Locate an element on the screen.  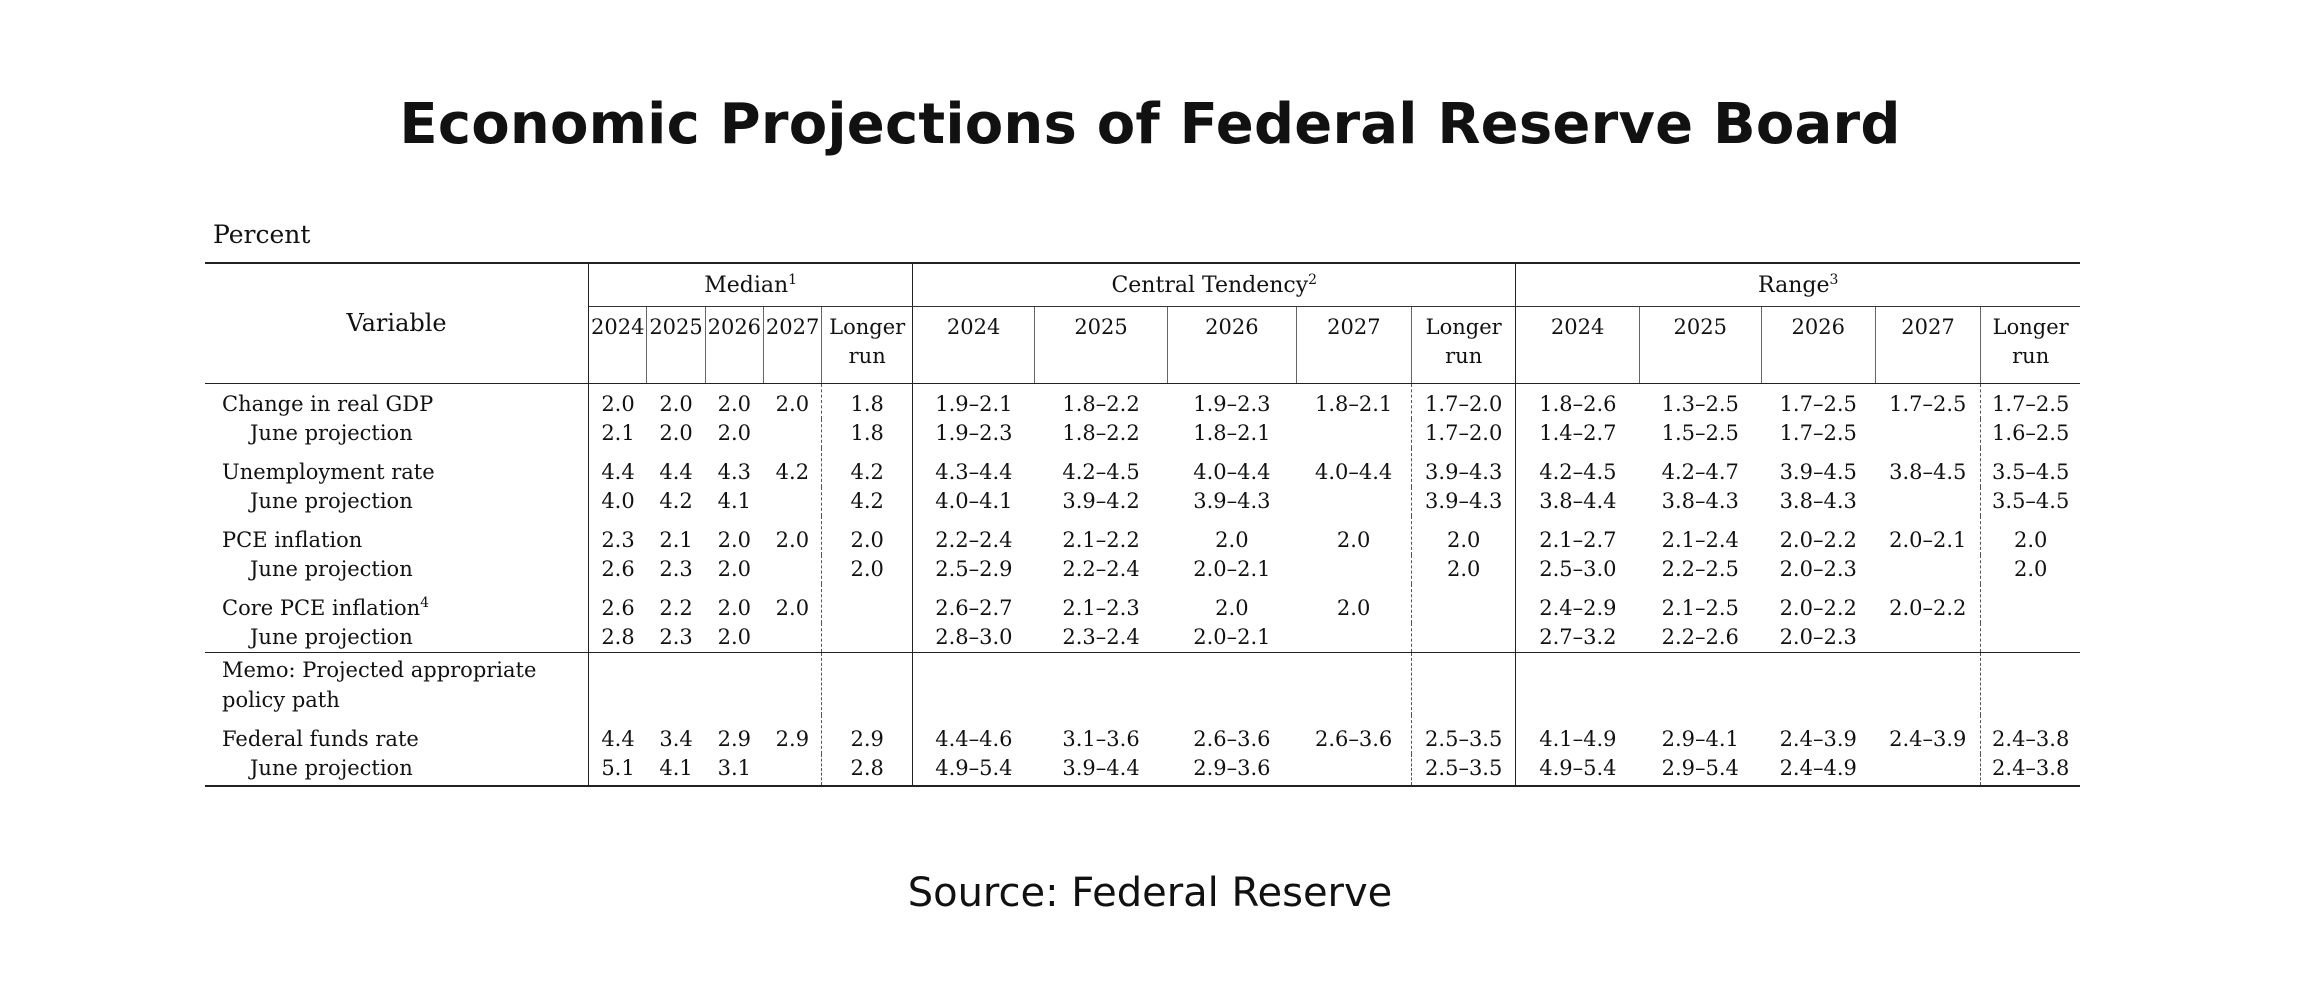
median-cell: 4.0 is located at coordinates (618, 501).